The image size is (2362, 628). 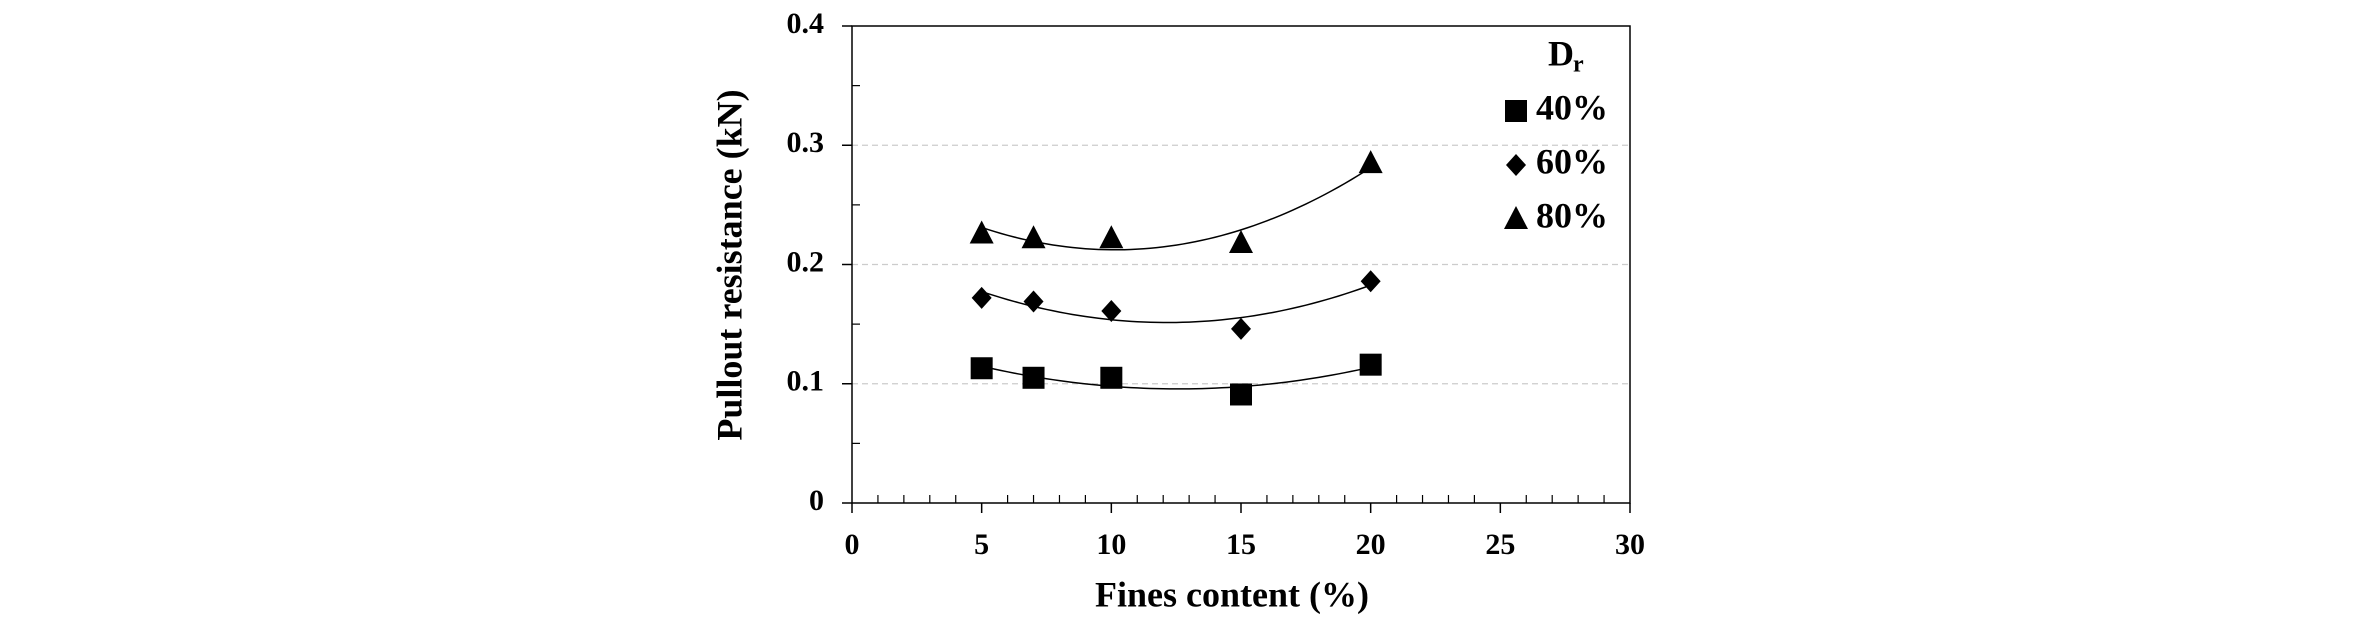 I want to click on x-tick-label: 10, so click(x=1111, y=544).